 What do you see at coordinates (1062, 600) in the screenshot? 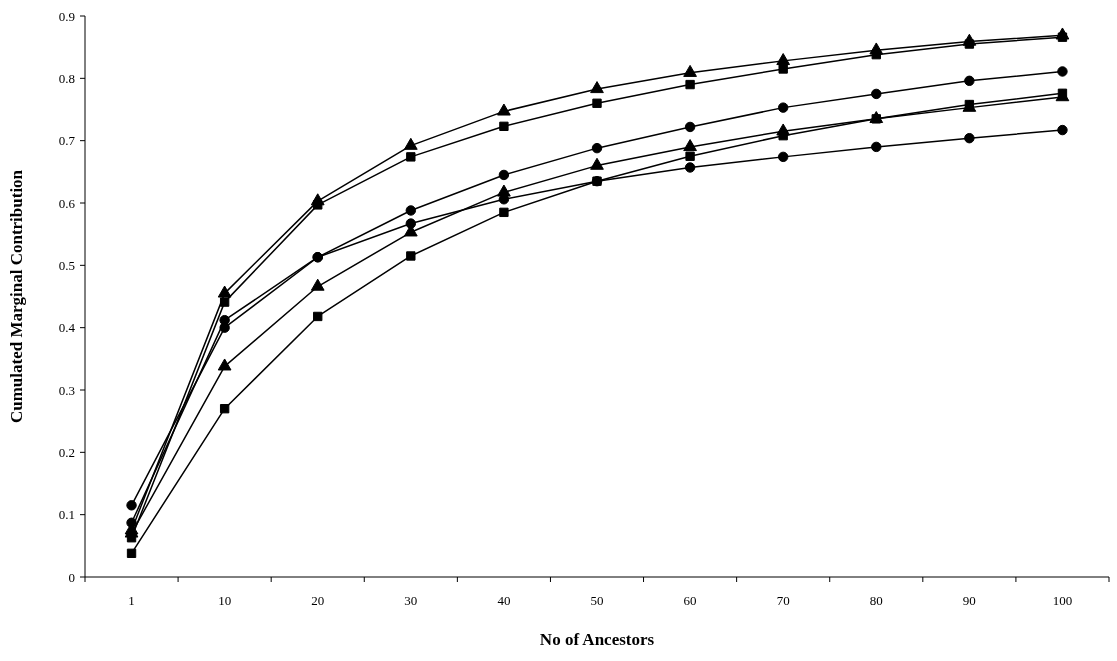
I see `x-tick-label: 100` at bounding box center [1062, 600].